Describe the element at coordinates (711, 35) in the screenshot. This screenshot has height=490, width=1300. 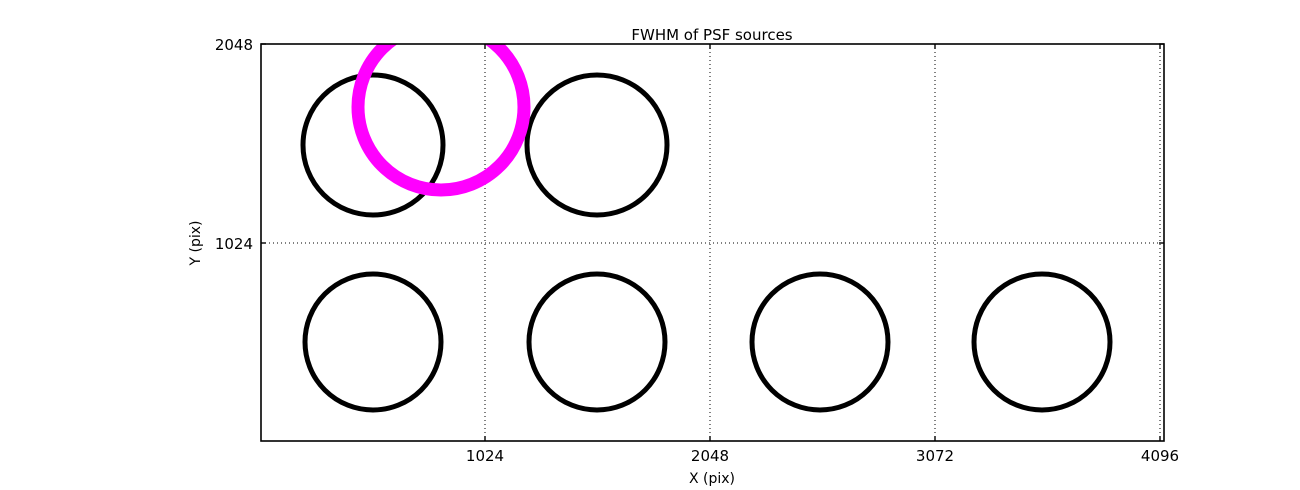
I see `chart-title: FWHM of PSF sources` at that location.